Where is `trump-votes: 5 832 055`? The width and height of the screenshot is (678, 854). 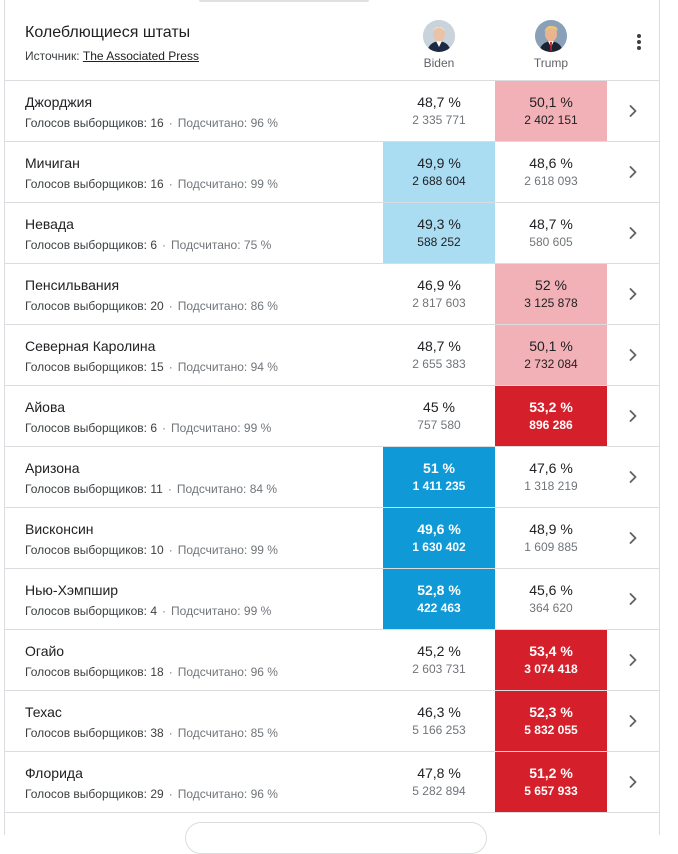 trump-votes: 5 832 055 is located at coordinates (551, 730).